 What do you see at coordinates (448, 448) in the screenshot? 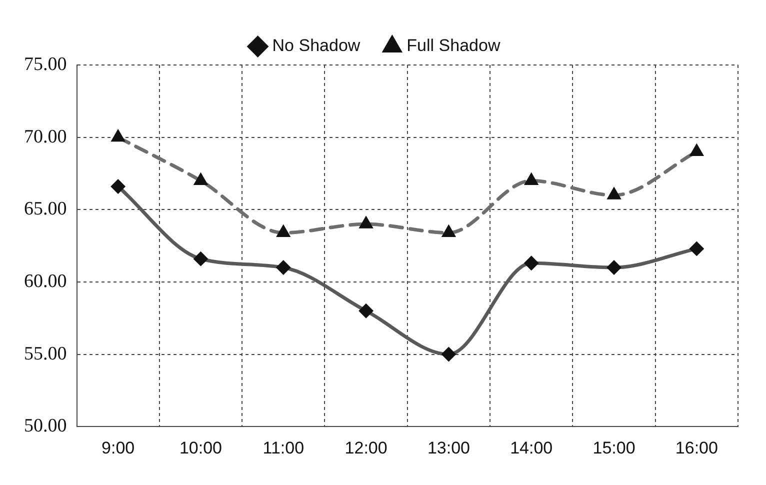
I see `x-tick-label: 13:00` at bounding box center [448, 448].